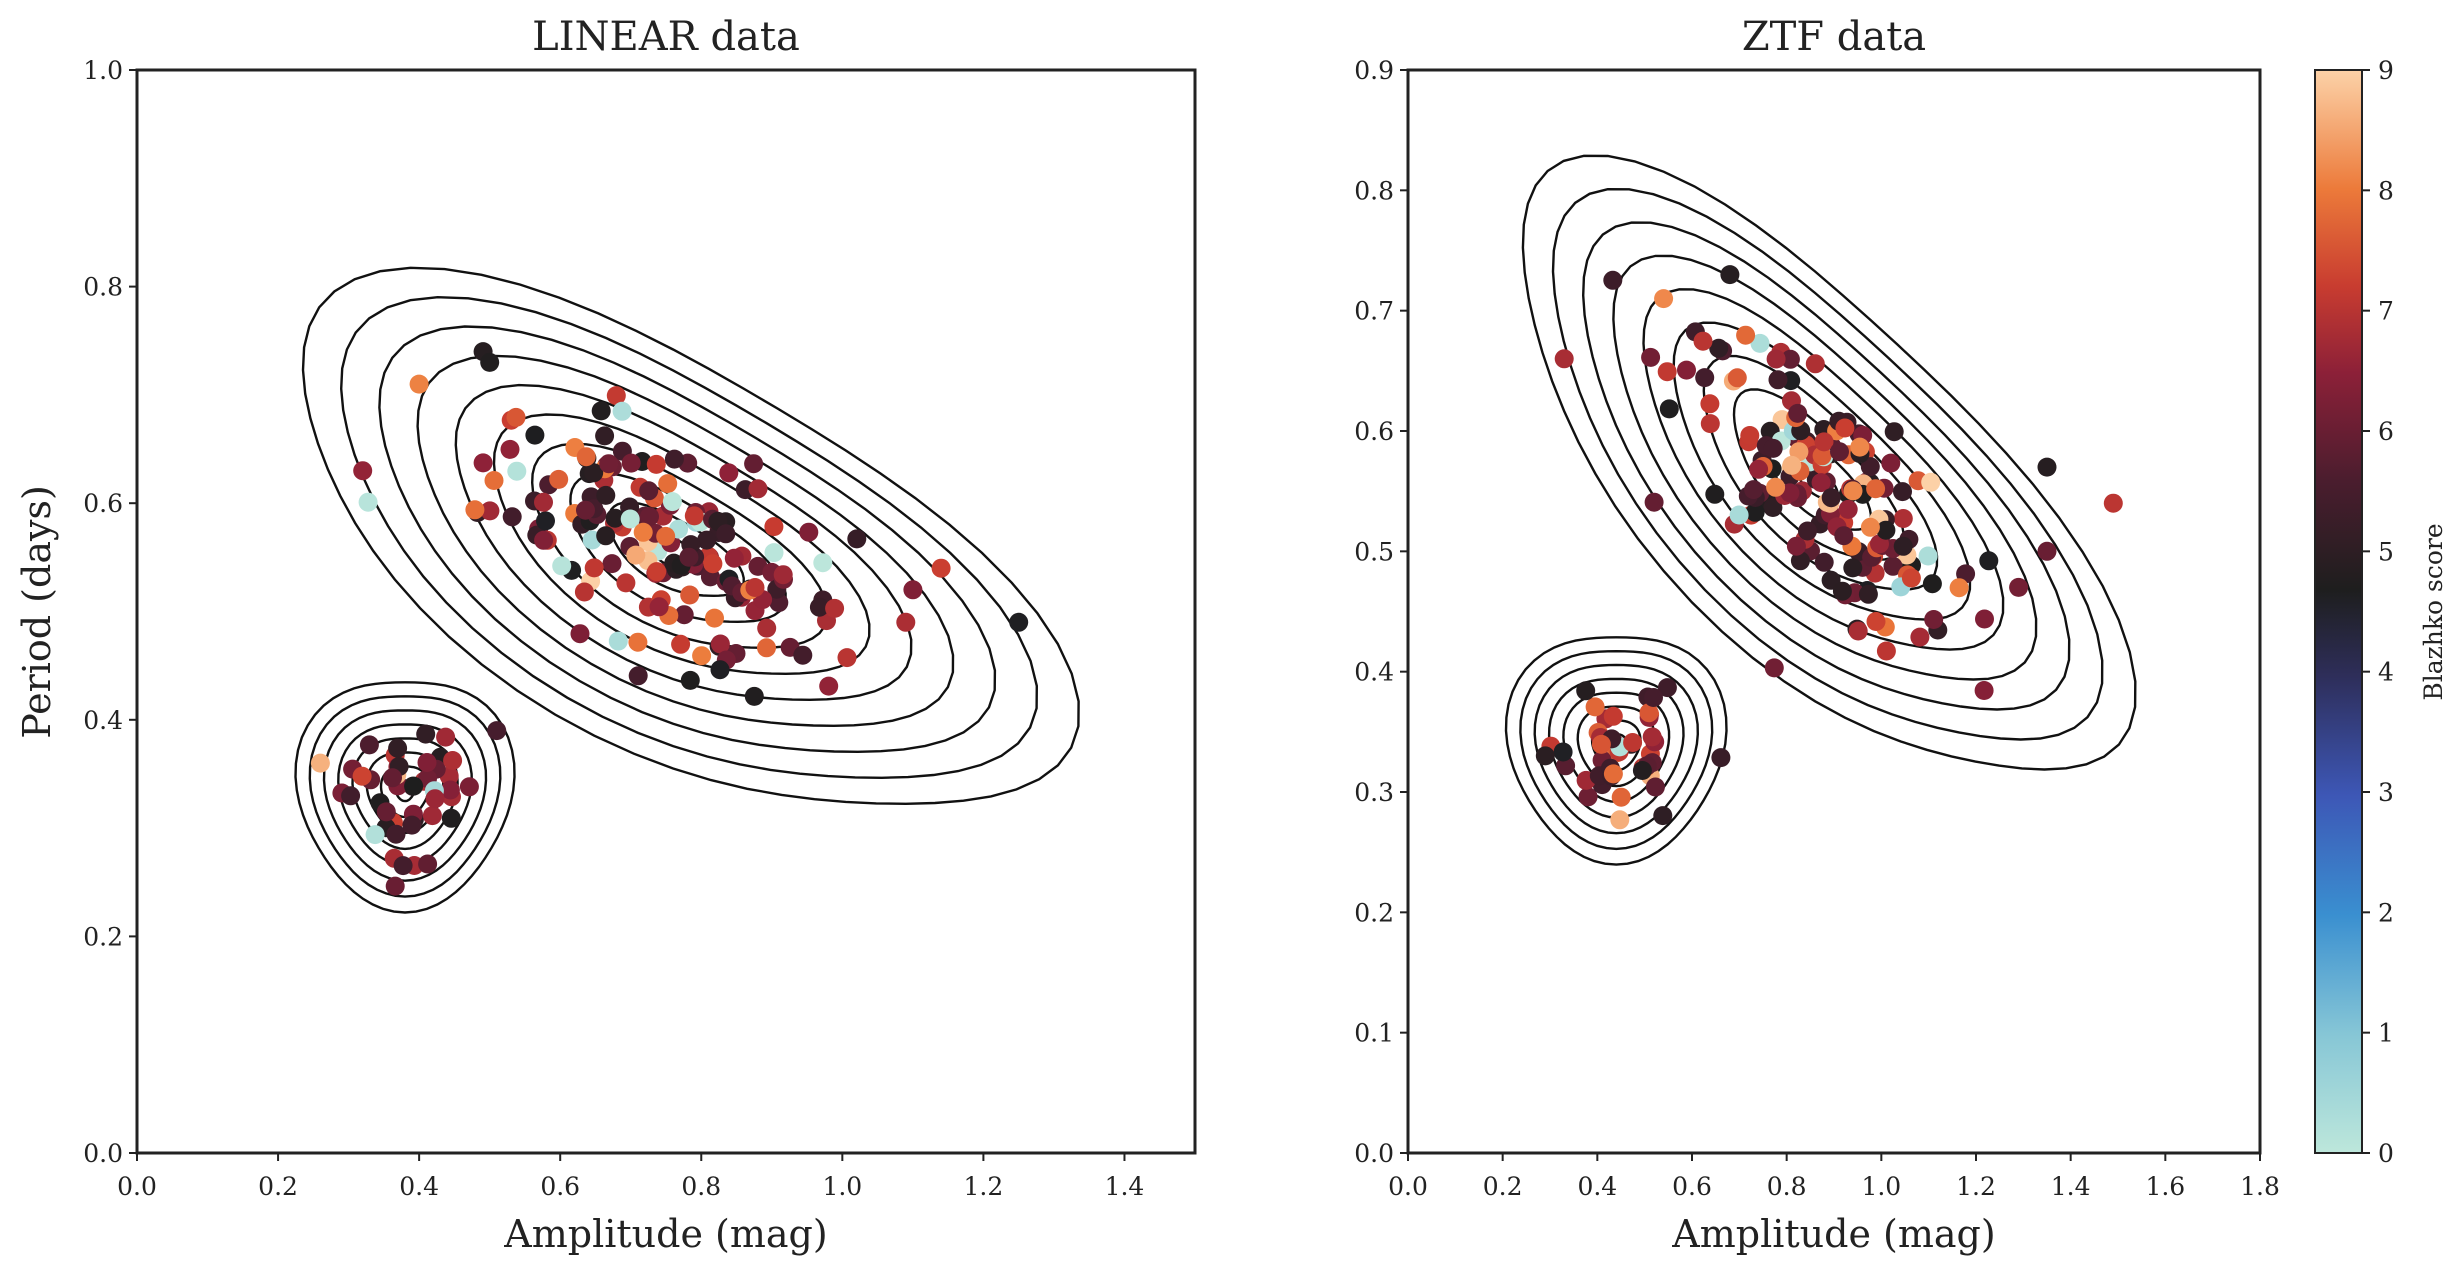 The height and width of the screenshot is (1272, 2457). What do you see at coordinates (1503, 1186) in the screenshot?
I see `x-tick-label: 0.2` at bounding box center [1503, 1186].